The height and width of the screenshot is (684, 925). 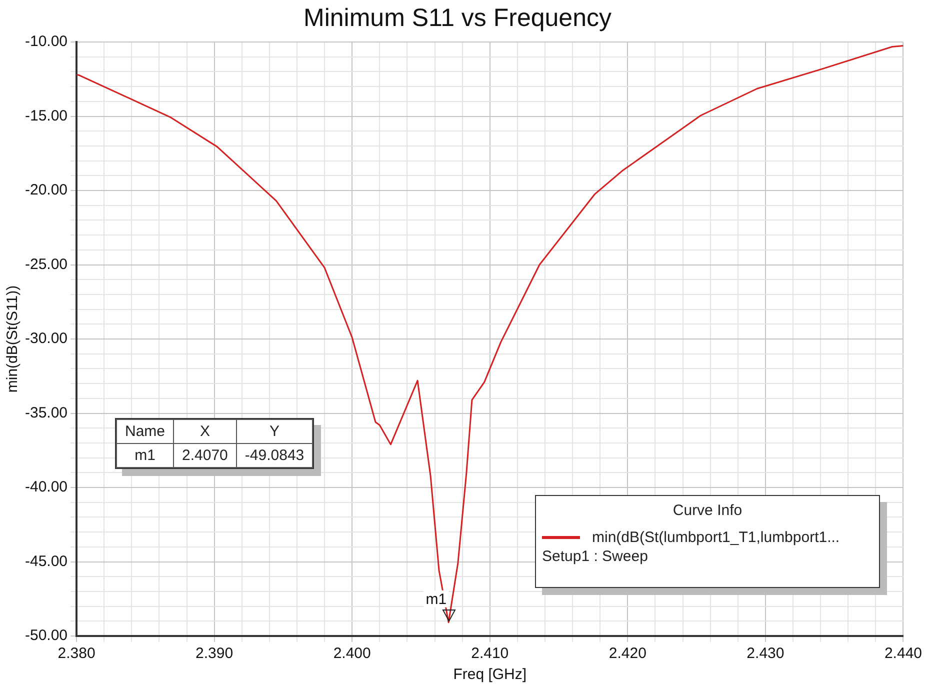 I want to click on annotation: -49.0843, so click(x=274, y=456).